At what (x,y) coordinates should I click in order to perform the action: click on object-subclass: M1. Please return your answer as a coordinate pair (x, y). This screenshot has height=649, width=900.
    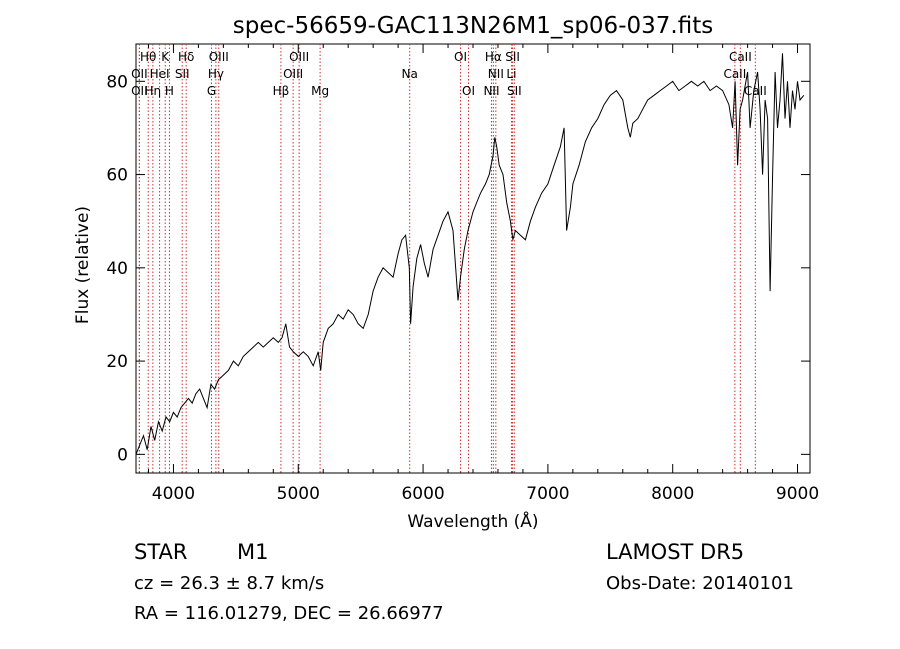
    Looking at the image, I should click on (252, 552).